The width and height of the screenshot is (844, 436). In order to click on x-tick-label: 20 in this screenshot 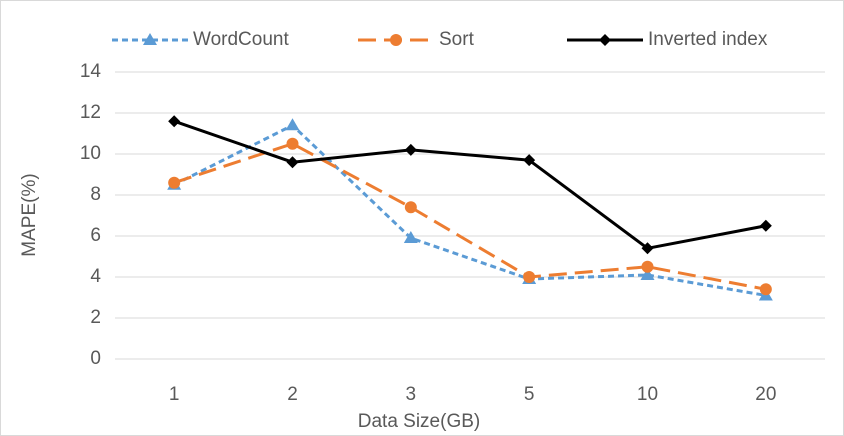, I will do `click(765, 394)`.